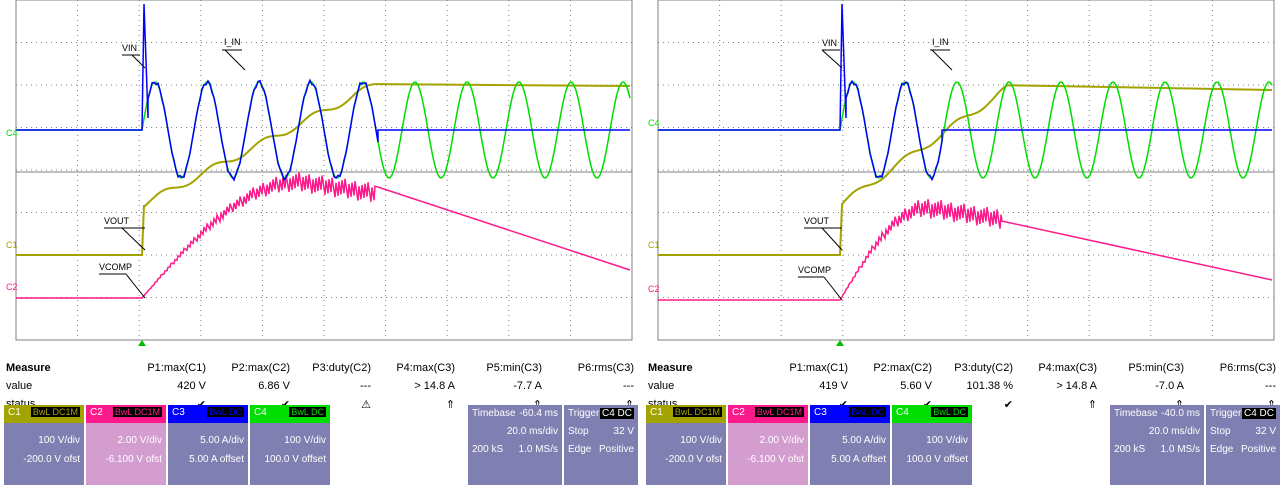  What do you see at coordinates (274, 386) in the screenshot?
I see `param-value-p2: 6.86 V` at bounding box center [274, 386].